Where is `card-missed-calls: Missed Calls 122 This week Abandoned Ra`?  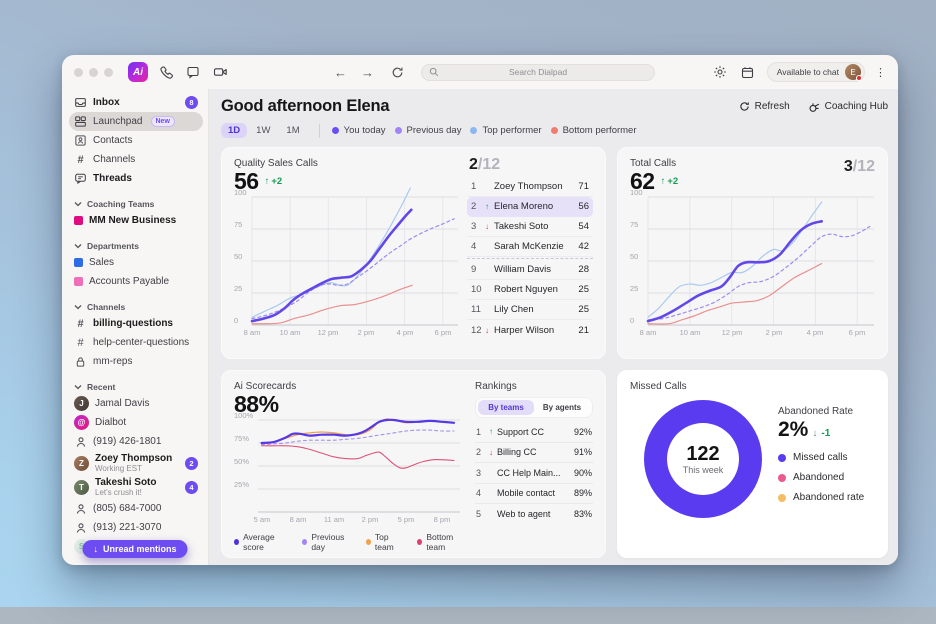
card-missed-calls: Missed Calls 122 This week Abandoned Ra is located at coordinates (752, 464).